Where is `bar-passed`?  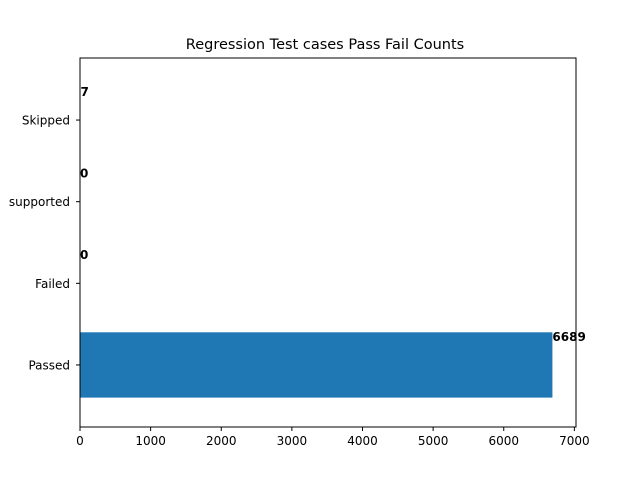 bar-passed is located at coordinates (316, 365).